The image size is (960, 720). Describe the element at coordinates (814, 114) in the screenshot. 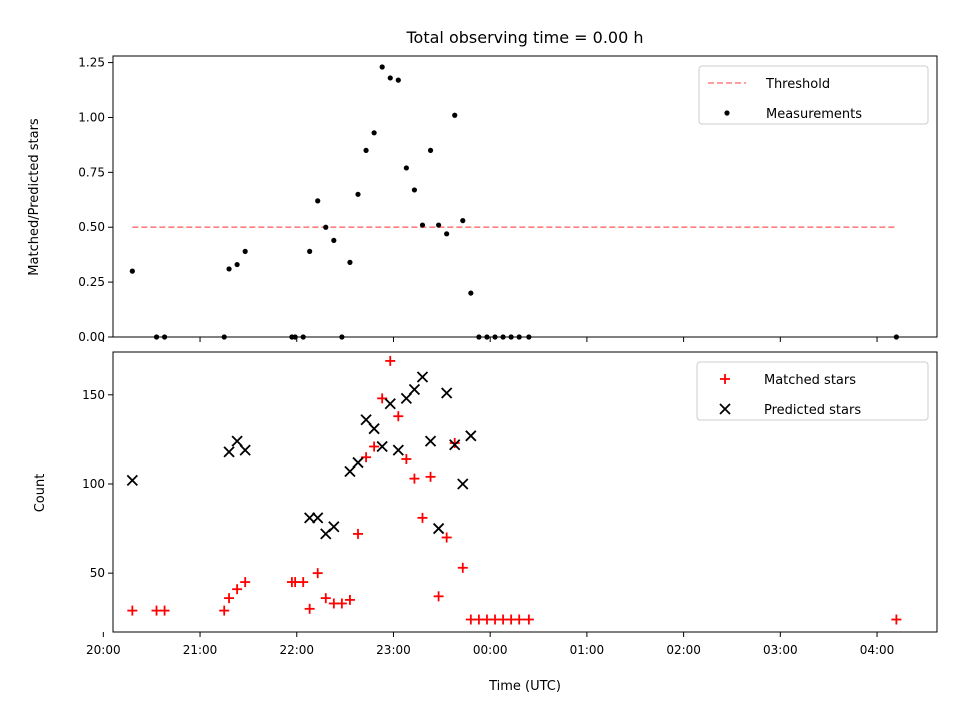

I see `top-legend-label: Measurements` at that location.